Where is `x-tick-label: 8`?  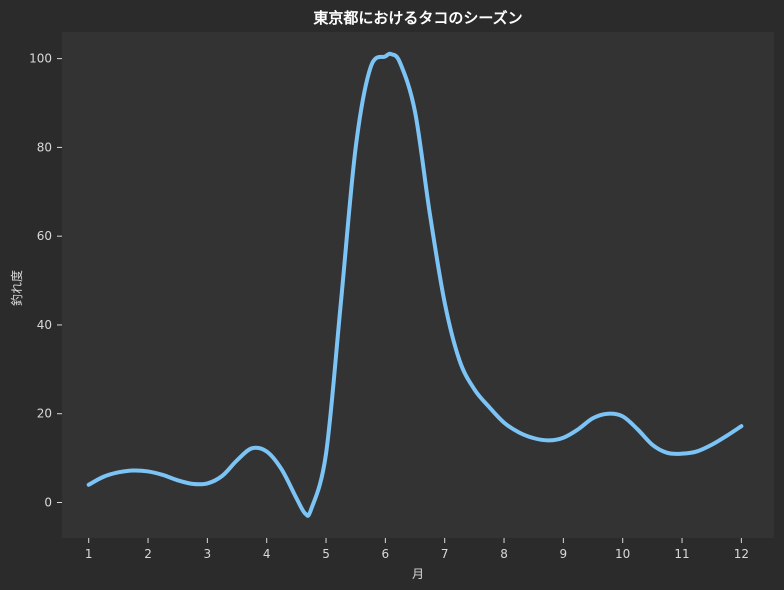
x-tick-label: 8 is located at coordinates (504, 554).